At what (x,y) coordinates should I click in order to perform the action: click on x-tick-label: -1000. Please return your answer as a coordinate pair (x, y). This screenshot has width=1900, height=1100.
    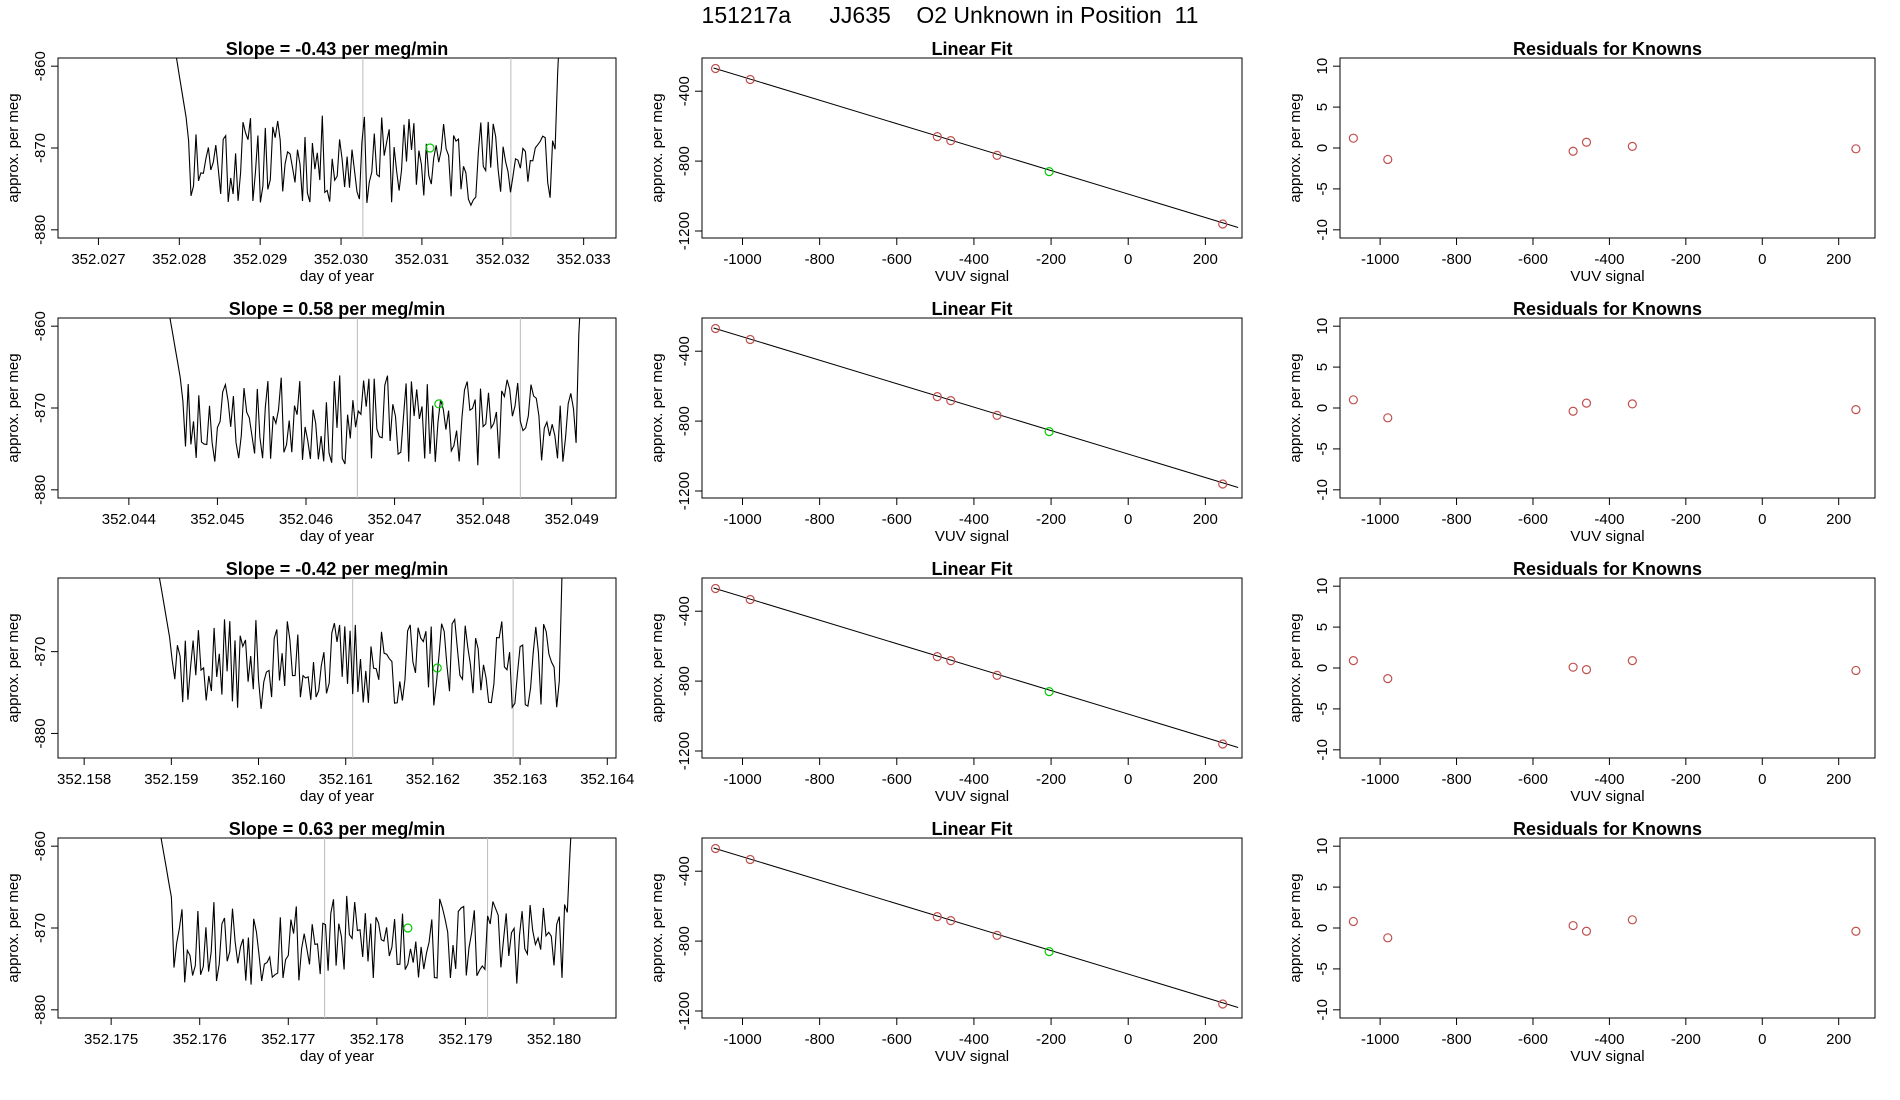
    Looking at the image, I should click on (1380, 519).